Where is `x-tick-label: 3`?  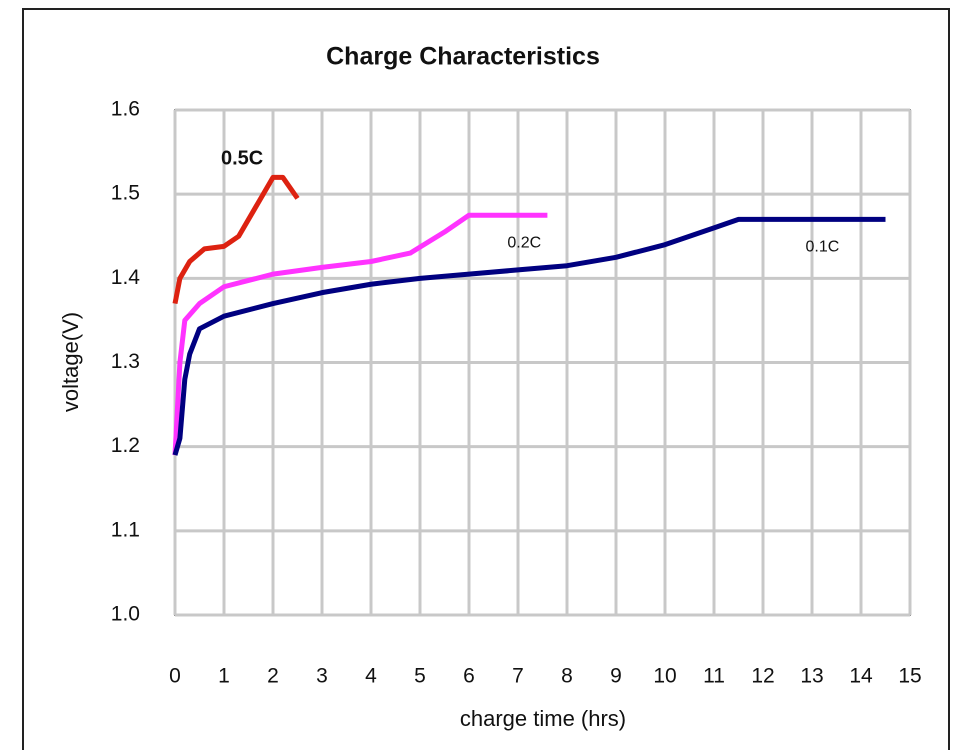 x-tick-label: 3 is located at coordinates (322, 676).